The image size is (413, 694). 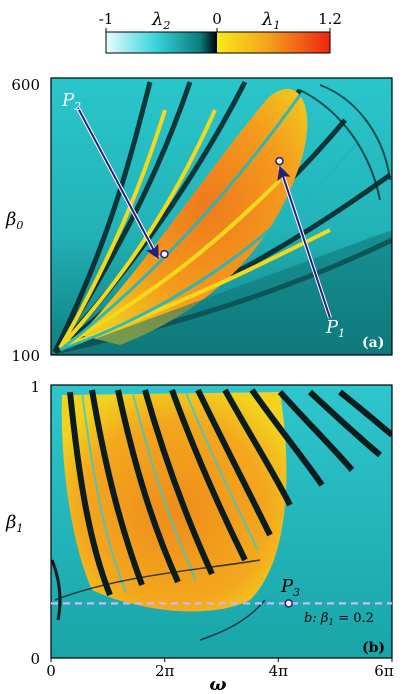 I want to click on point-p3-label: P3, so click(x=290, y=587).